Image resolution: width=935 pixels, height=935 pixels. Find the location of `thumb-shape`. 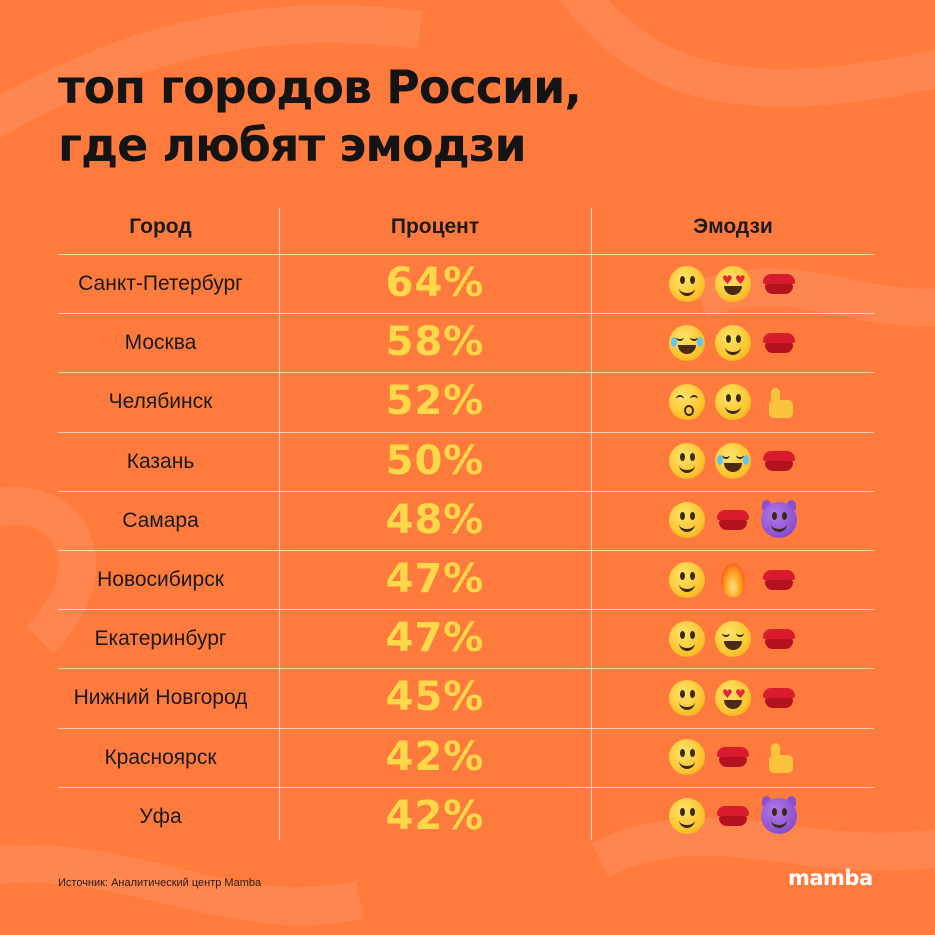

thumb-shape is located at coordinates (779, 402).